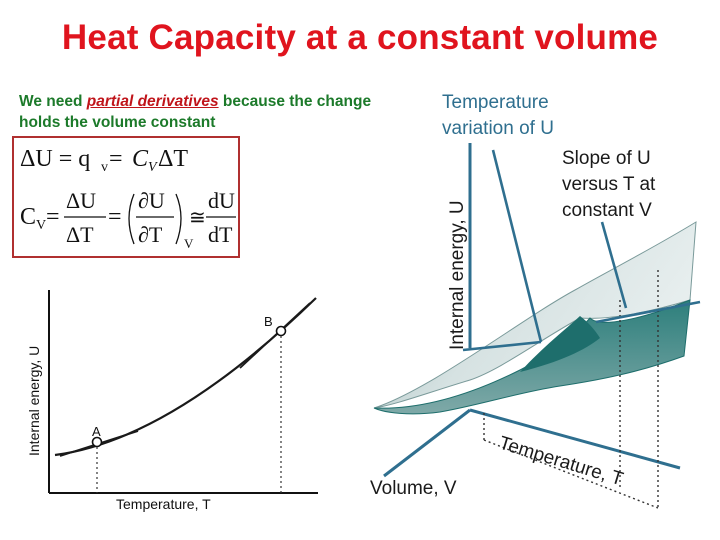 The height and width of the screenshot is (540, 720). I want to click on slope-line1: Slope of U, so click(606, 158).